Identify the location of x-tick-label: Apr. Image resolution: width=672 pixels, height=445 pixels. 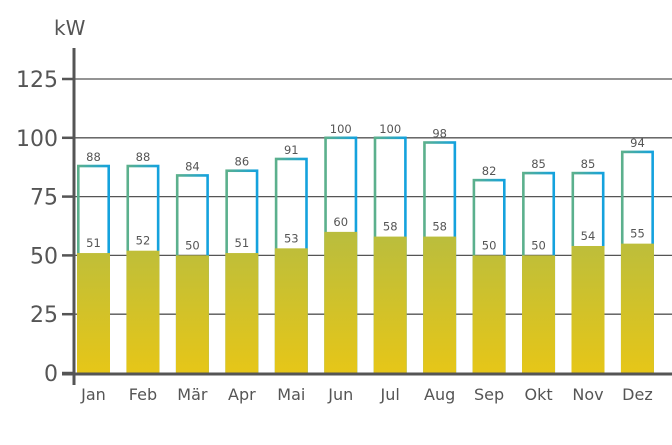
(242, 394).